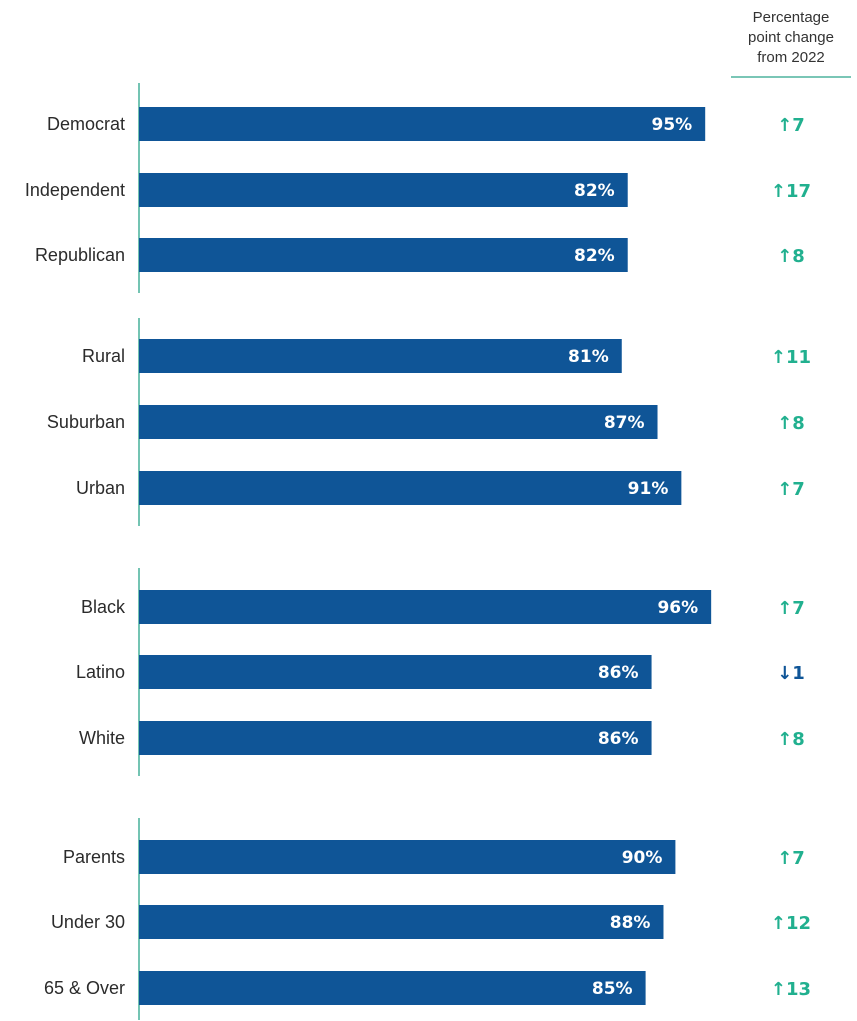 The image size is (857, 1021). I want to click on category-label: Rural, so click(103, 356).